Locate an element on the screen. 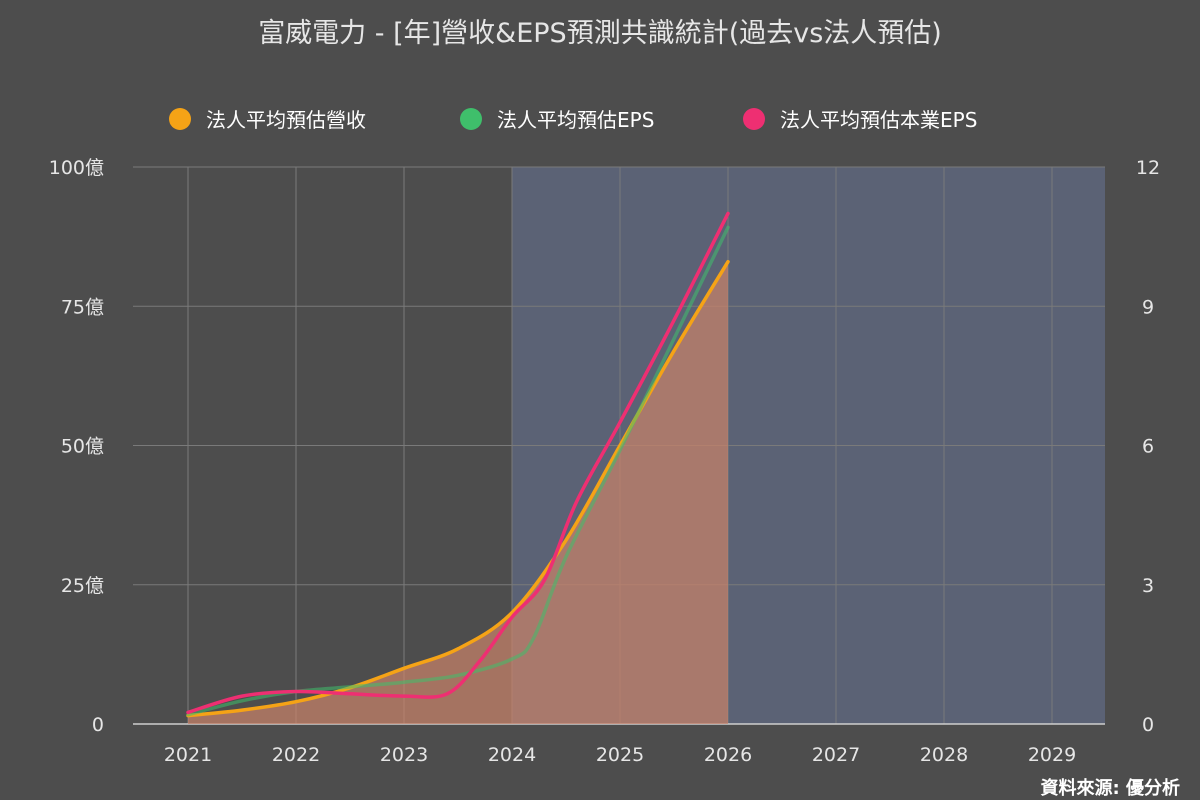  eps-legend-marker is located at coordinates (471, 119).